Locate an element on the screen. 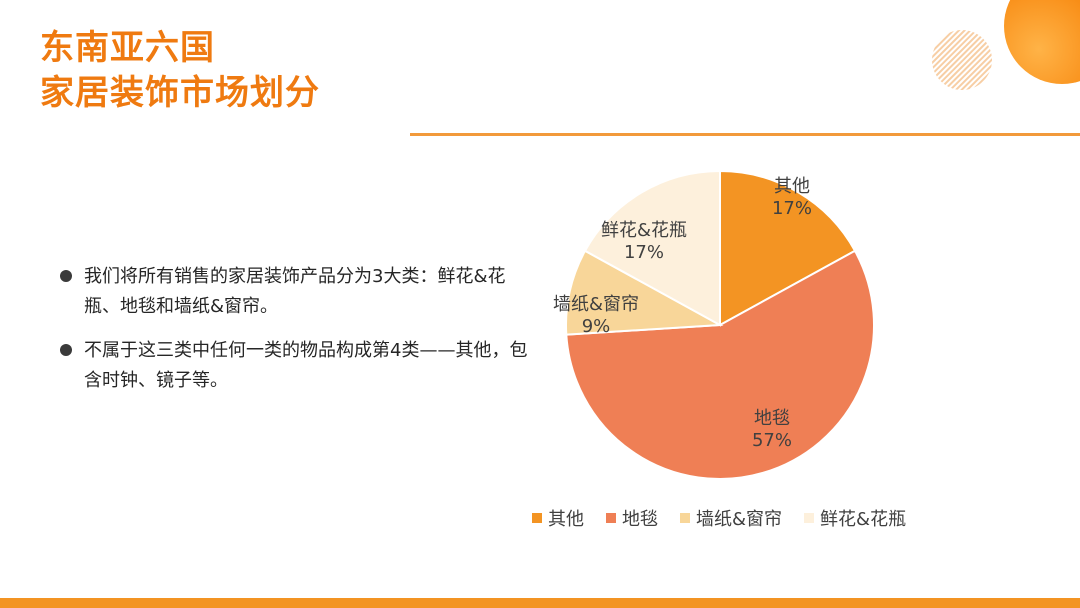  legend-label: 地毯 is located at coordinates (640, 519).